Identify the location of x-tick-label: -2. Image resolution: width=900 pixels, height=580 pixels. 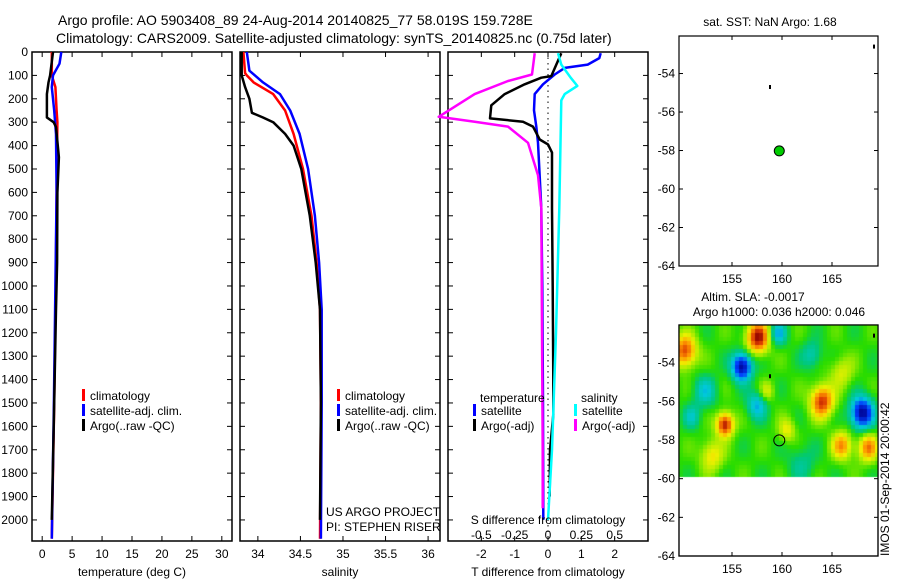
(481, 554).